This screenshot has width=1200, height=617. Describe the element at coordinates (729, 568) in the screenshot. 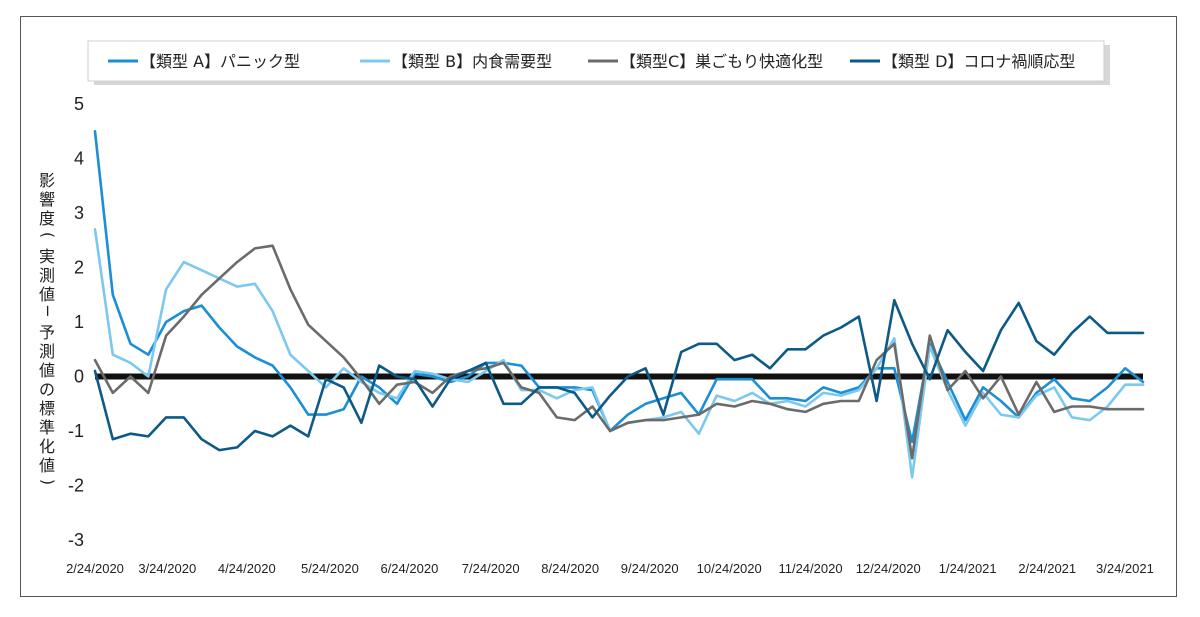

I see `x-tick-label: 10/24/2020` at that location.